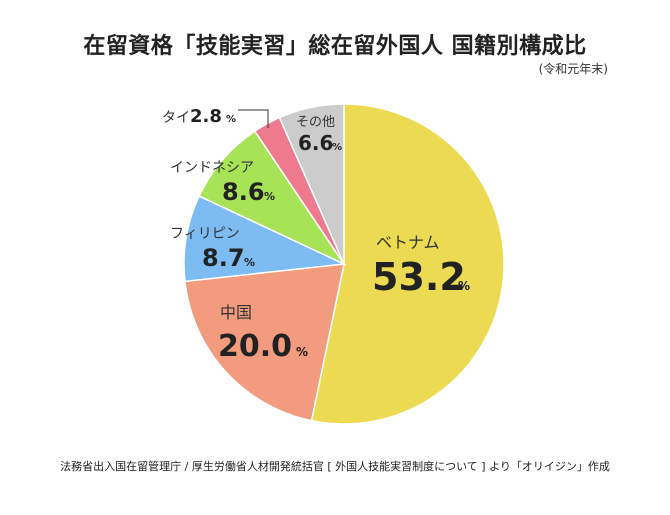  I want to click on slice-value-4: 2.8, so click(206, 116).